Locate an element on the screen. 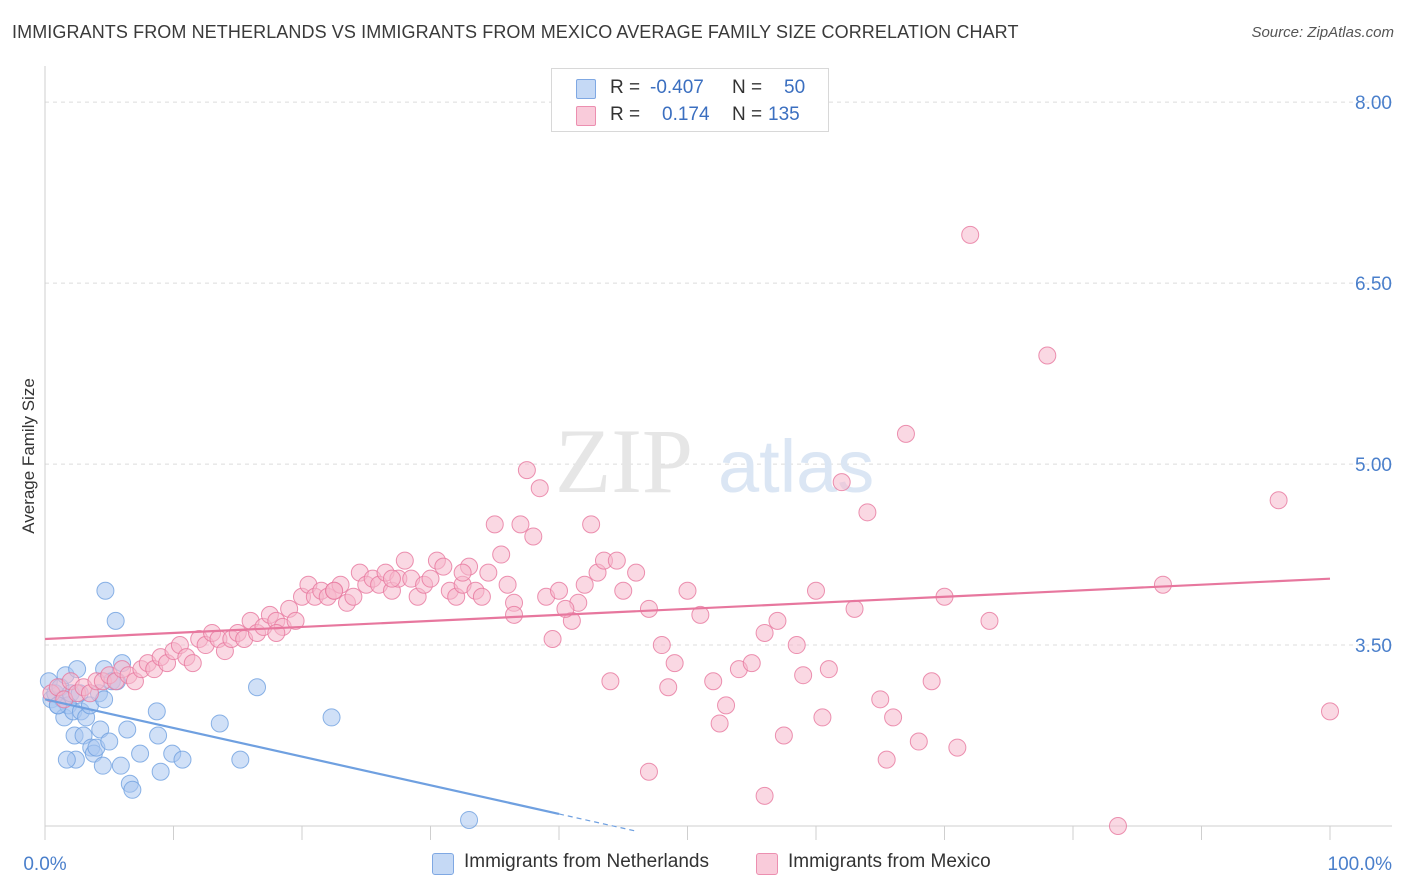 This screenshot has width=1406, height=892. watermark-zip: ZIP is located at coordinates (624, 461).